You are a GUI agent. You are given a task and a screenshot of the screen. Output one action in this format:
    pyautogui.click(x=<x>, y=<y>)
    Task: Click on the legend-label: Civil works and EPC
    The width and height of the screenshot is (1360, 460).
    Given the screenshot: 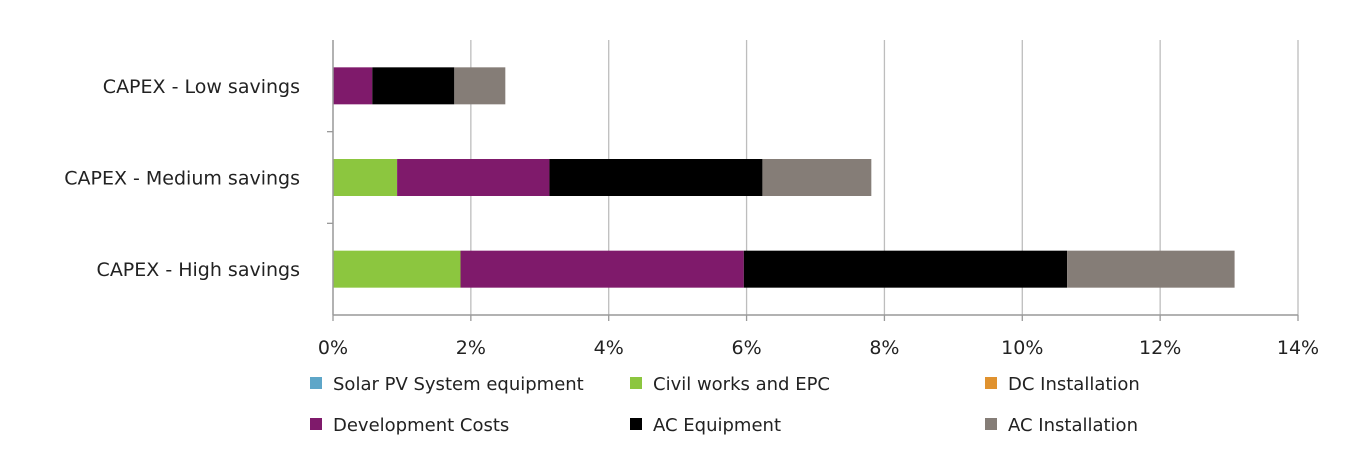 What is the action you would take?
    pyautogui.click(x=741, y=384)
    